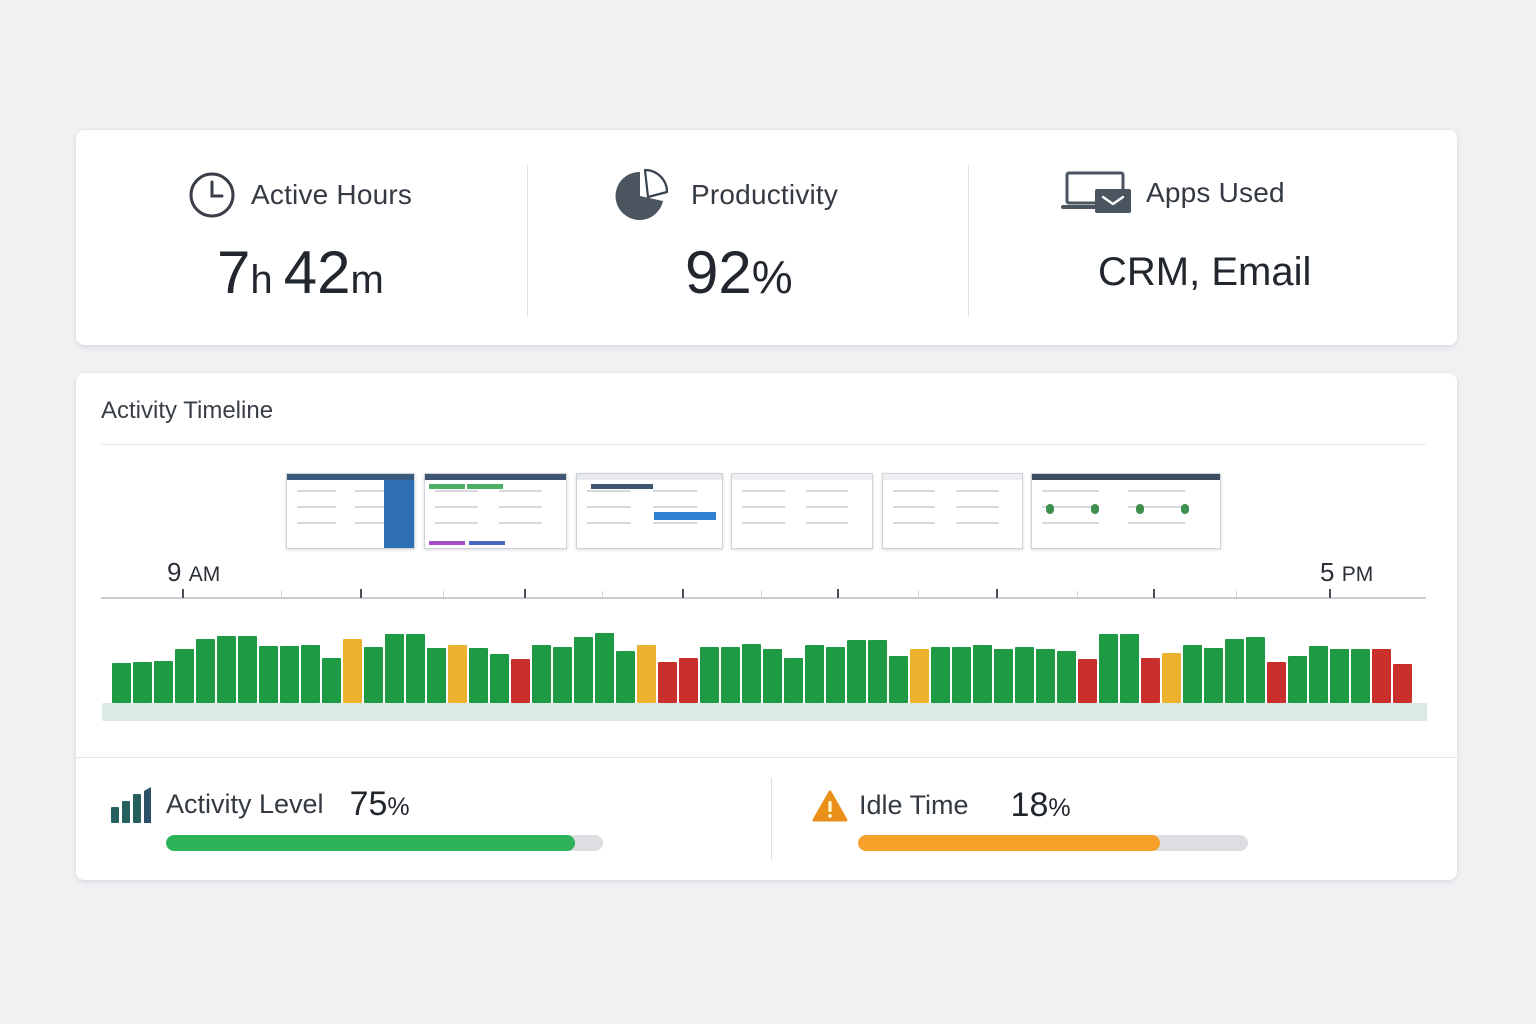  I want to click on metric-number: 18, so click(1029, 805).